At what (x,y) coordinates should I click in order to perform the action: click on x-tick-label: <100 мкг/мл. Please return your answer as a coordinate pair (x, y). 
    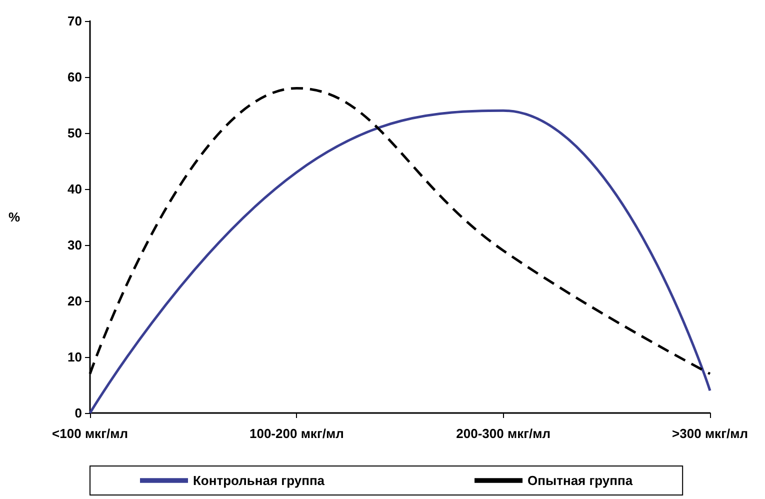
    Looking at the image, I should click on (90, 433).